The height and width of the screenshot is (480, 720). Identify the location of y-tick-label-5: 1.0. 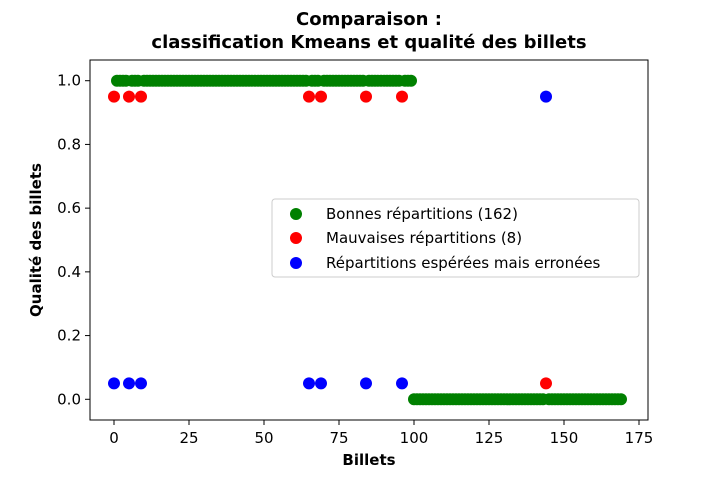
(69, 81).